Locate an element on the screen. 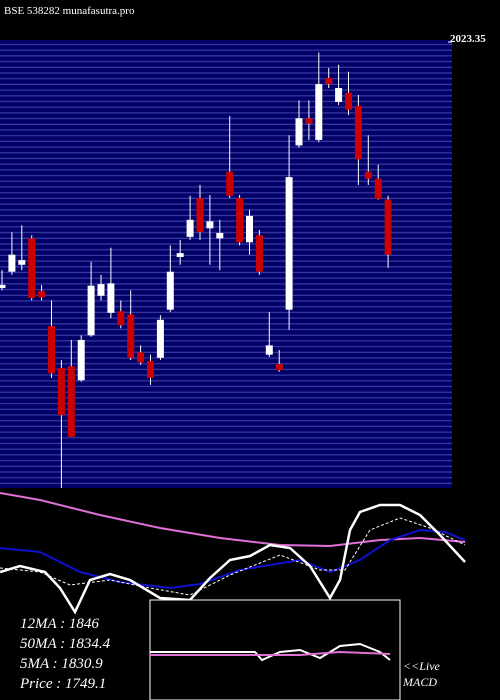 The width and height of the screenshot is (500, 700). live-label: <<Live is located at coordinates (422, 666).